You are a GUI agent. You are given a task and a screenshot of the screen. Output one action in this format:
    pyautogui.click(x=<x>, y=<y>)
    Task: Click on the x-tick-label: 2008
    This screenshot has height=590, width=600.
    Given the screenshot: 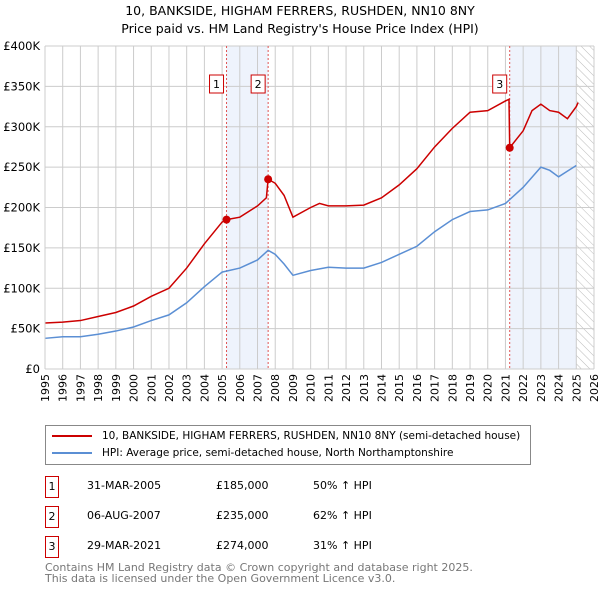 What is the action you would take?
    pyautogui.click(x=275, y=388)
    